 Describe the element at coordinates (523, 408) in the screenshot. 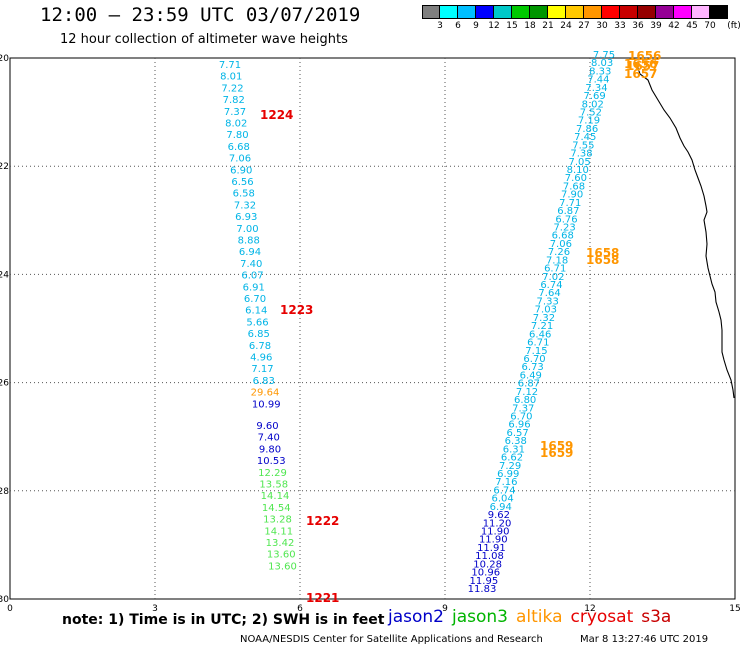

I see `track-b-value: 7.37` at that location.